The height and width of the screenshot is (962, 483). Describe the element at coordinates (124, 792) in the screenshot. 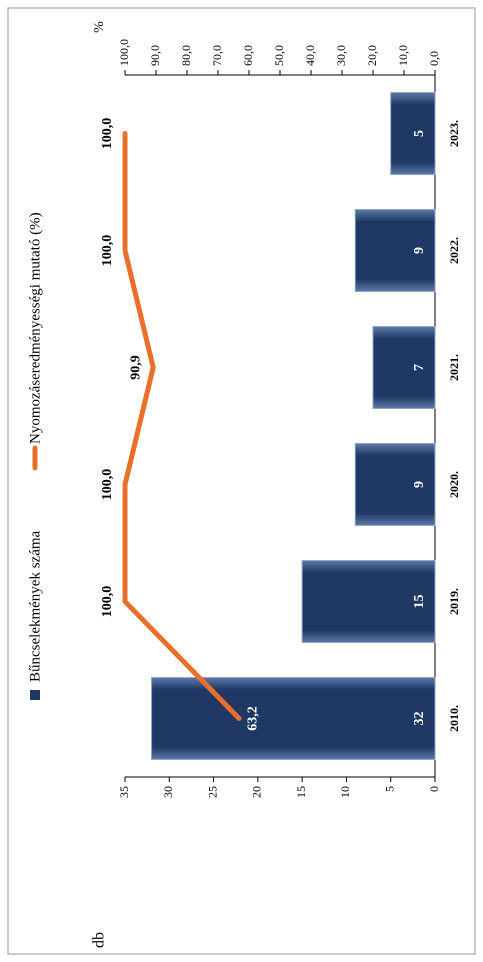

I see `y-tick-label: 35` at that location.